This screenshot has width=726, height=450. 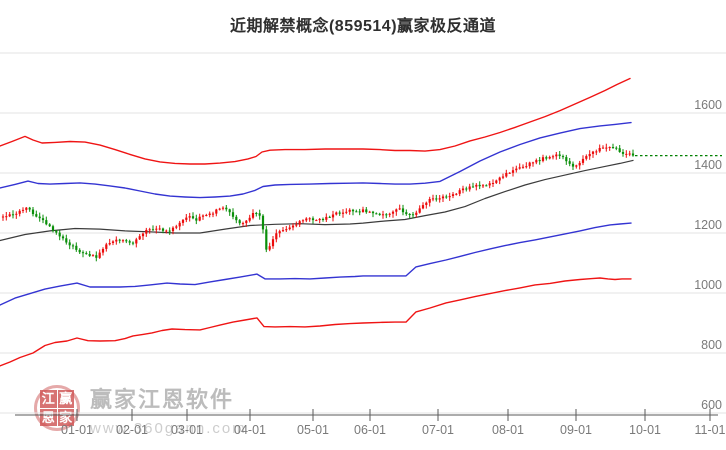 What do you see at coordinates (168, 428) in the screenshot?
I see `watermark-url: www.360gann.com` at bounding box center [168, 428].